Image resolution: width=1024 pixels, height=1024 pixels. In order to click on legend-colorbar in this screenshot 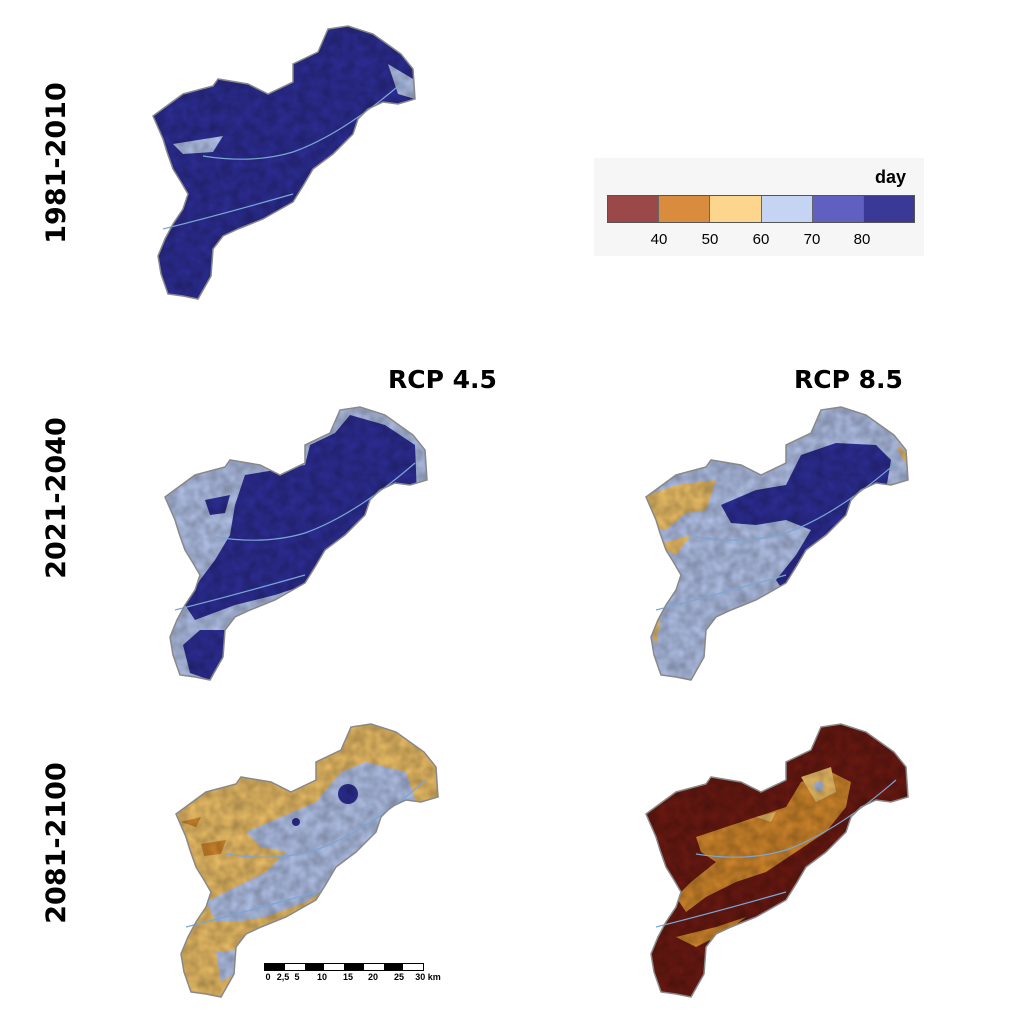, I will do `click(761, 209)`.